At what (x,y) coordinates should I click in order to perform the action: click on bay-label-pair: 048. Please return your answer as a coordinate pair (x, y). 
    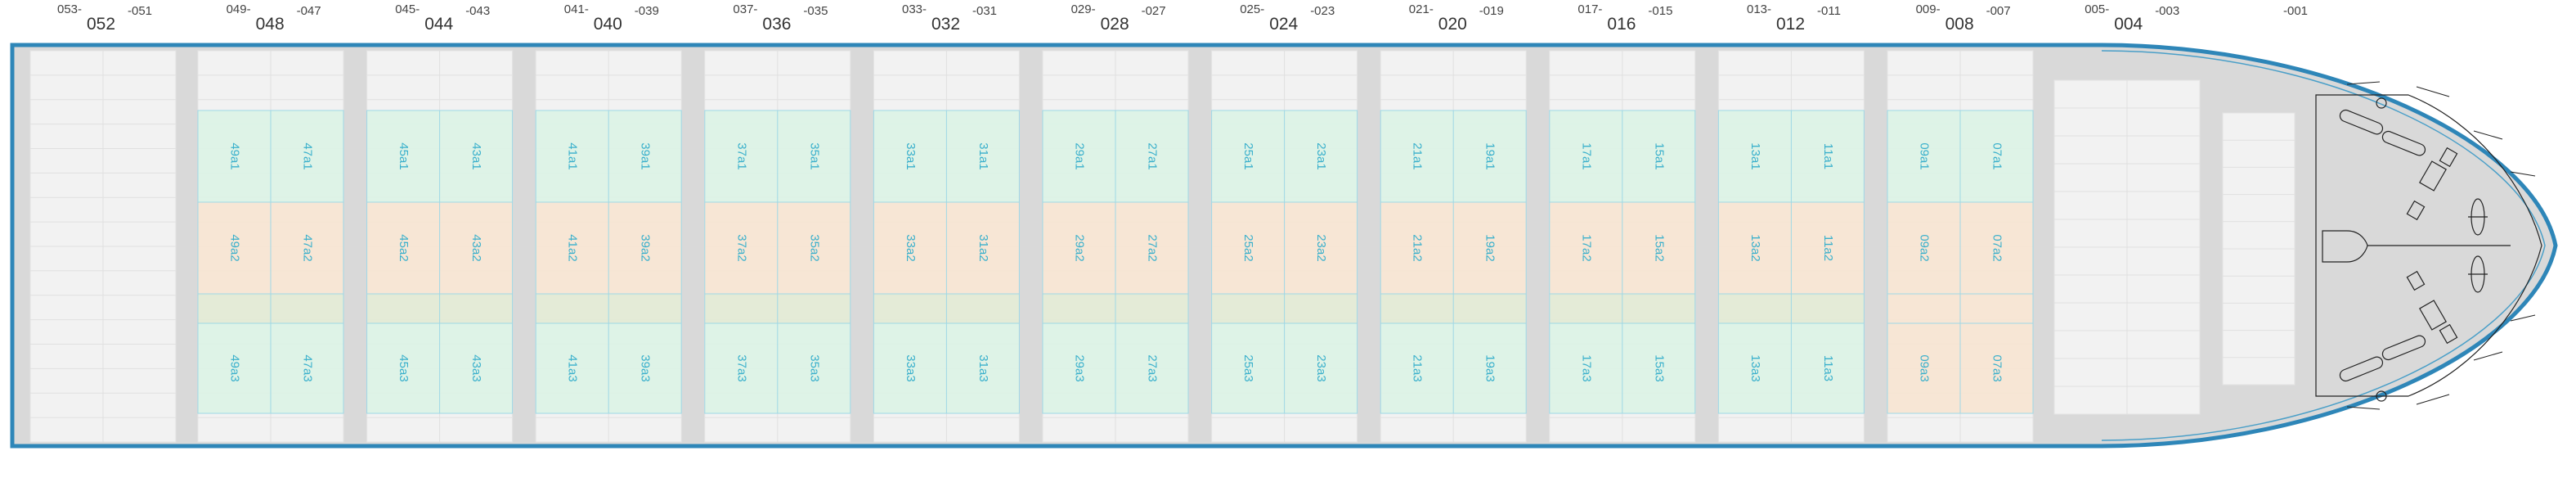
    Looking at the image, I should click on (270, 24).